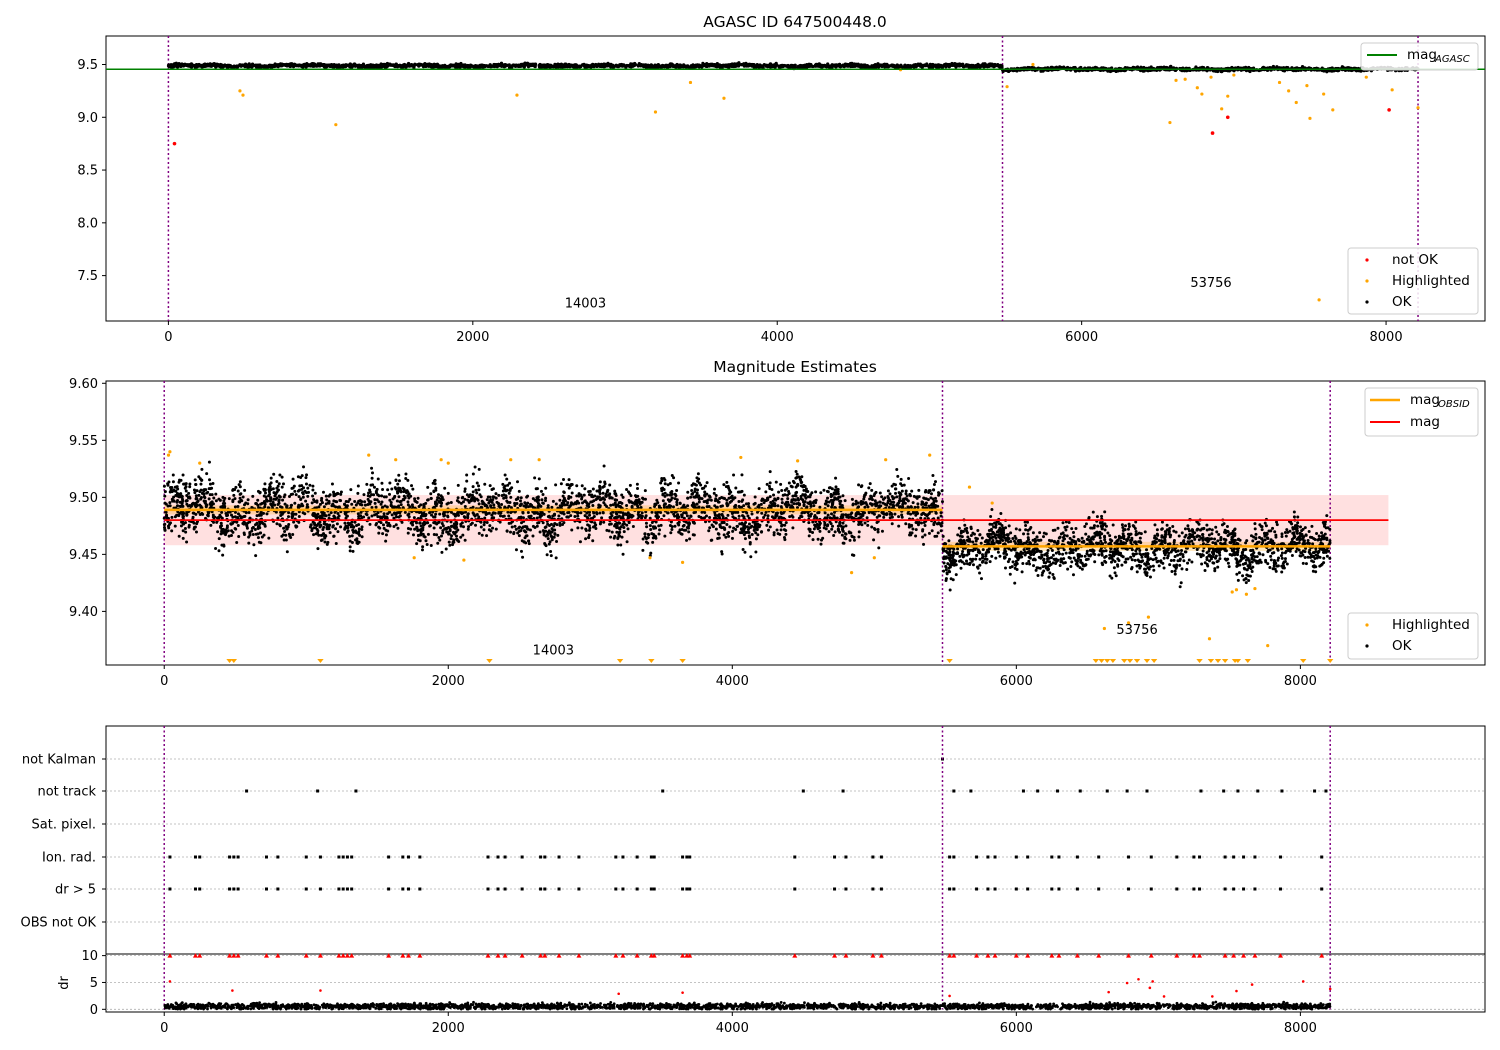 The image size is (1500, 1050). What do you see at coordinates (1386, 337) in the screenshot?
I see `x-tick-label-4: 8000` at bounding box center [1386, 337].